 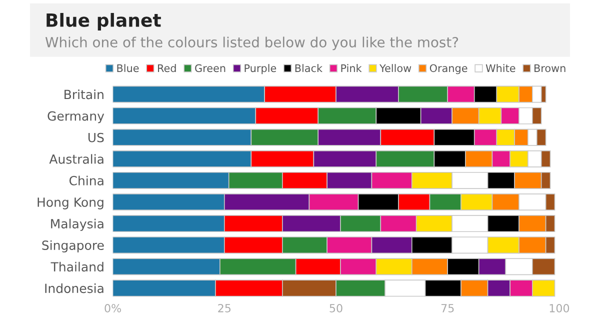 I want to click on legend-label: Brown, so click(x=550, y=68).